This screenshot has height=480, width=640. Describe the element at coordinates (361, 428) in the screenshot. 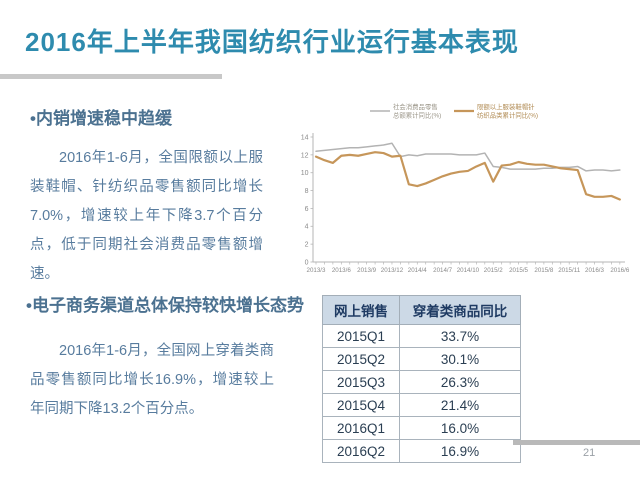

I see `quarter-cell: 2016Q1` at that location.